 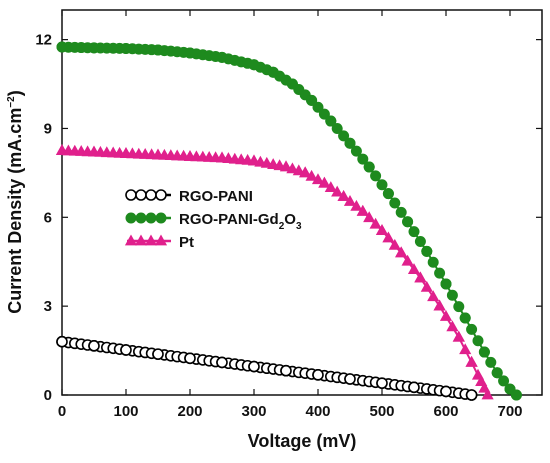 What do you see at coordinates (48, 395) in the screenshot?
I see `y-tick-label: 0` at bounding box center [48, 395].